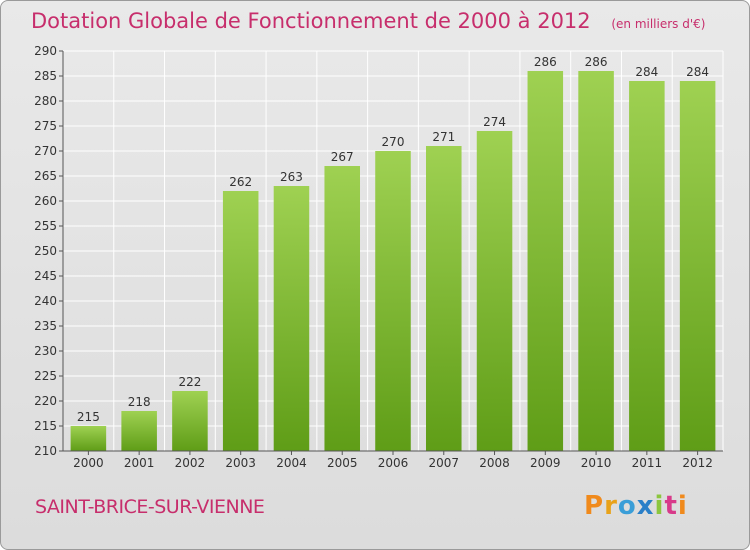 This screenshot has width=750, height=550. I want to click on y-tick-label: 265, so click(45, 176).